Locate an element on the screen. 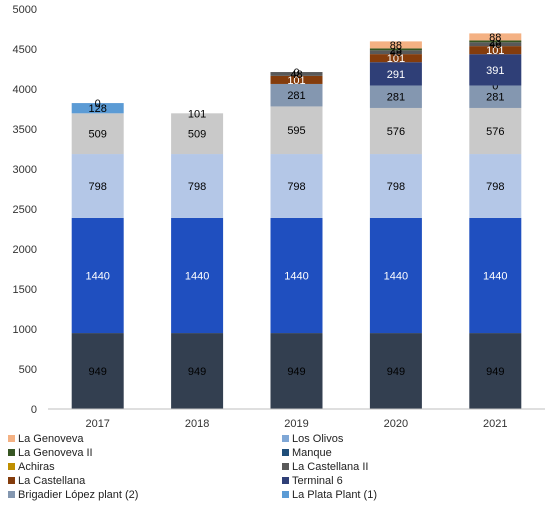 This screenshot has height=529, width=550. data-label: 128 is located at coordinates (98, 109).